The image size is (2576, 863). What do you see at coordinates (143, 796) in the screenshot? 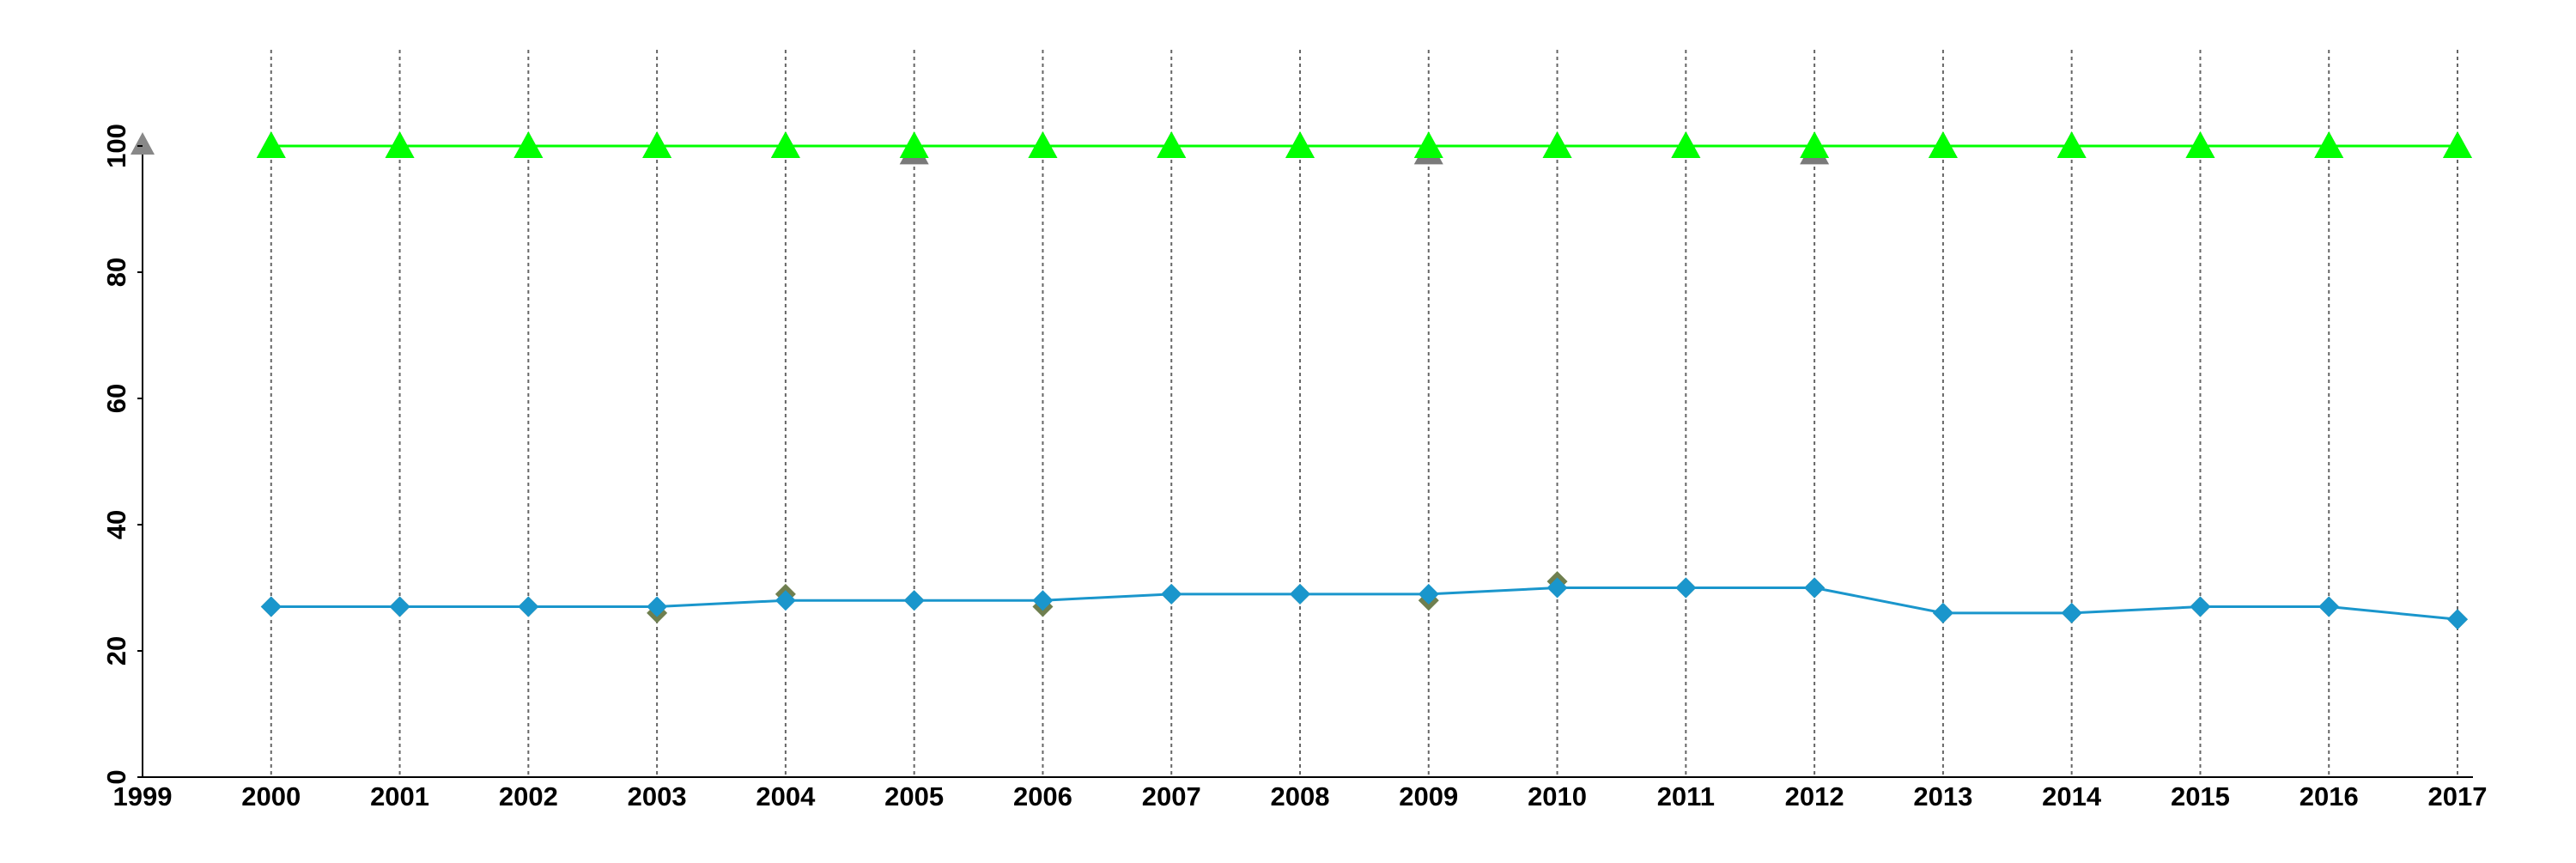
I see `x-tick-label: 1999` at bounding box center [143, 796].